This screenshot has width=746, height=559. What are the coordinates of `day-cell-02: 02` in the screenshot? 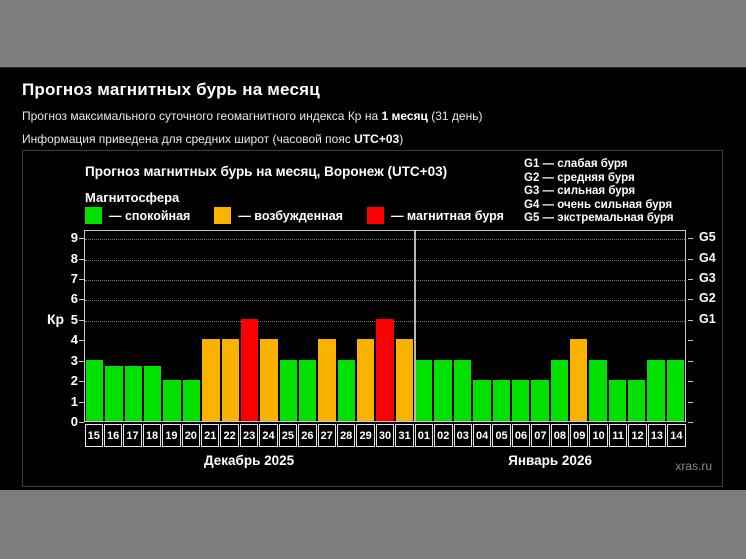 It's located at (443, 435).